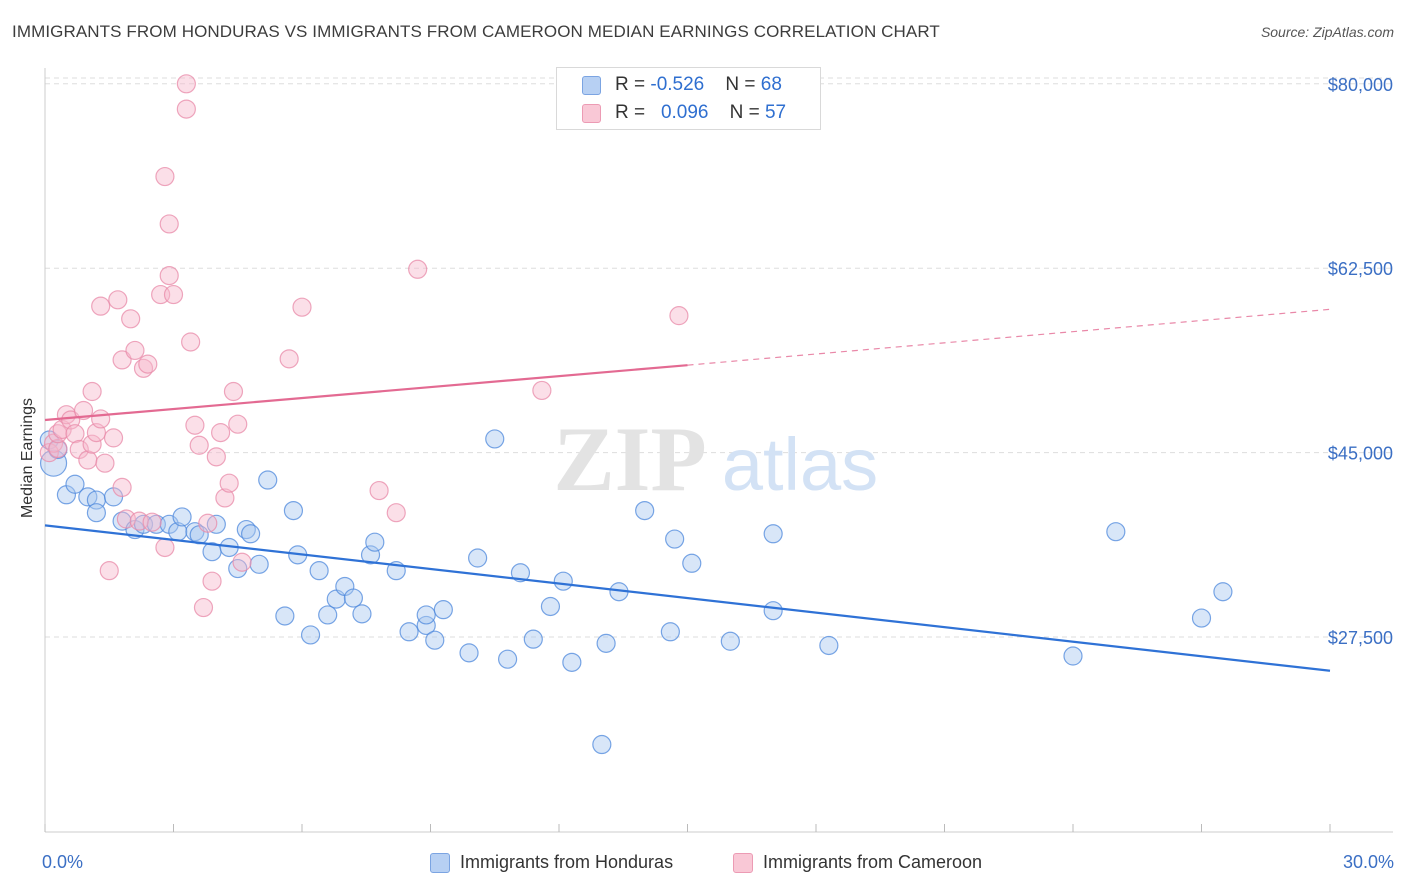 The width and height of the screenshot is (1406, 892). I want to click on y-tick-label: $45,000, so click(1360, 454).